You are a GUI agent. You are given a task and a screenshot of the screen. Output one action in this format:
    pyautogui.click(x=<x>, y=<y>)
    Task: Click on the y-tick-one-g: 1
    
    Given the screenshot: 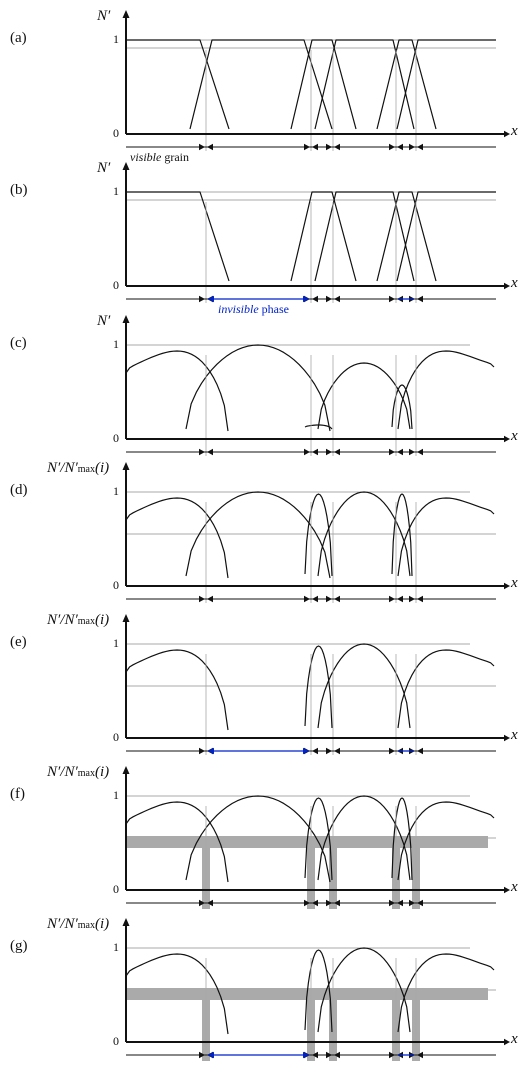 What is the action you would take?
    pyautogui.click(x=116, y=947)
    